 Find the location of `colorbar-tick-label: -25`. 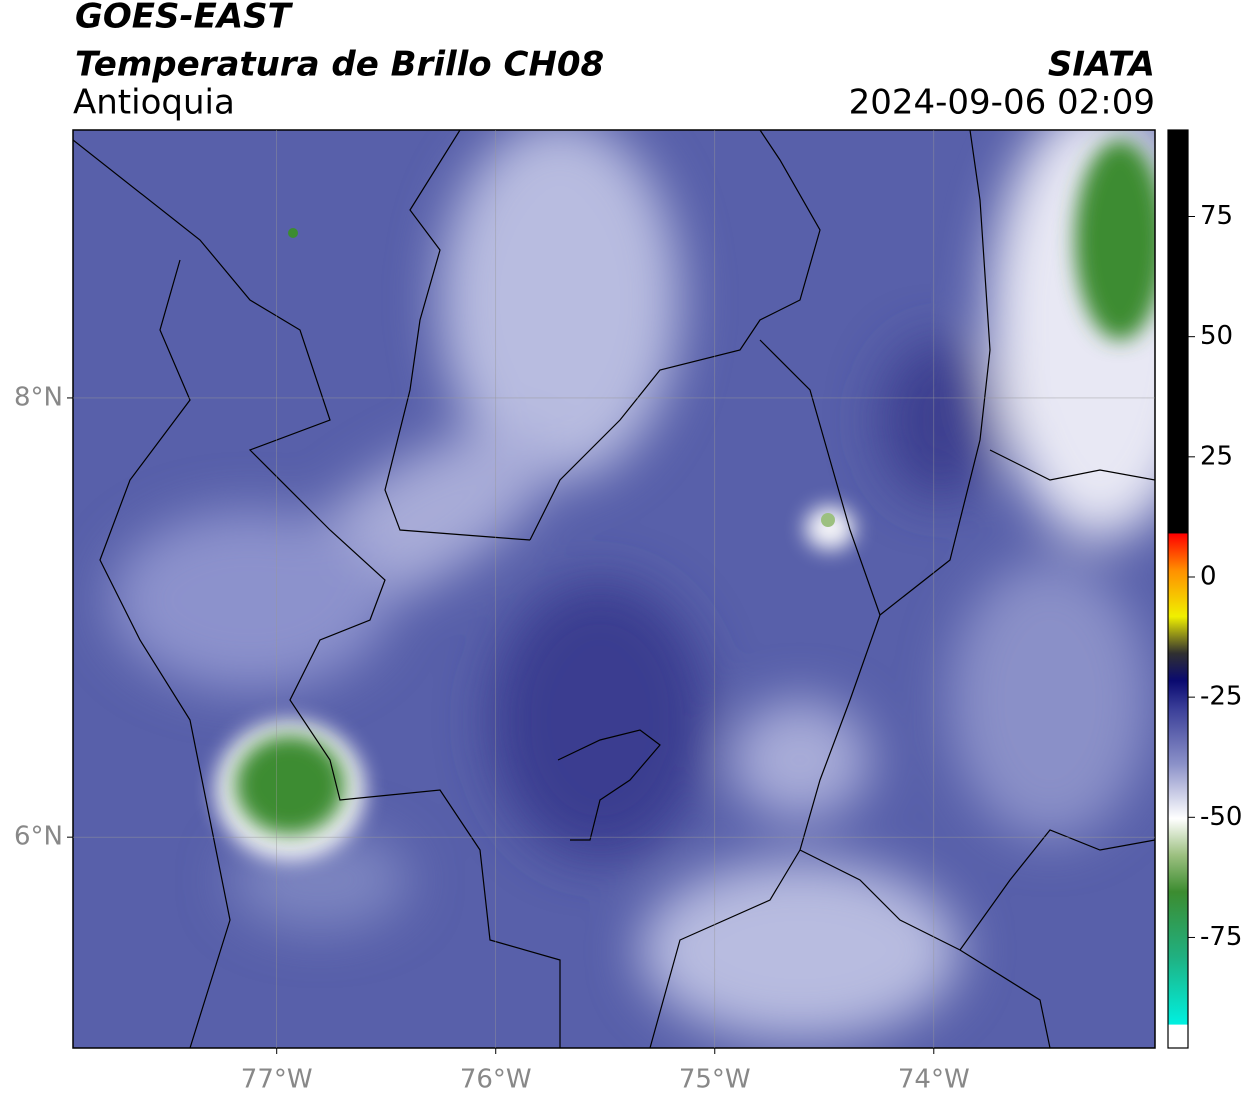

colorbar-tick-label: -25 is located at coordinates (1221, 697).